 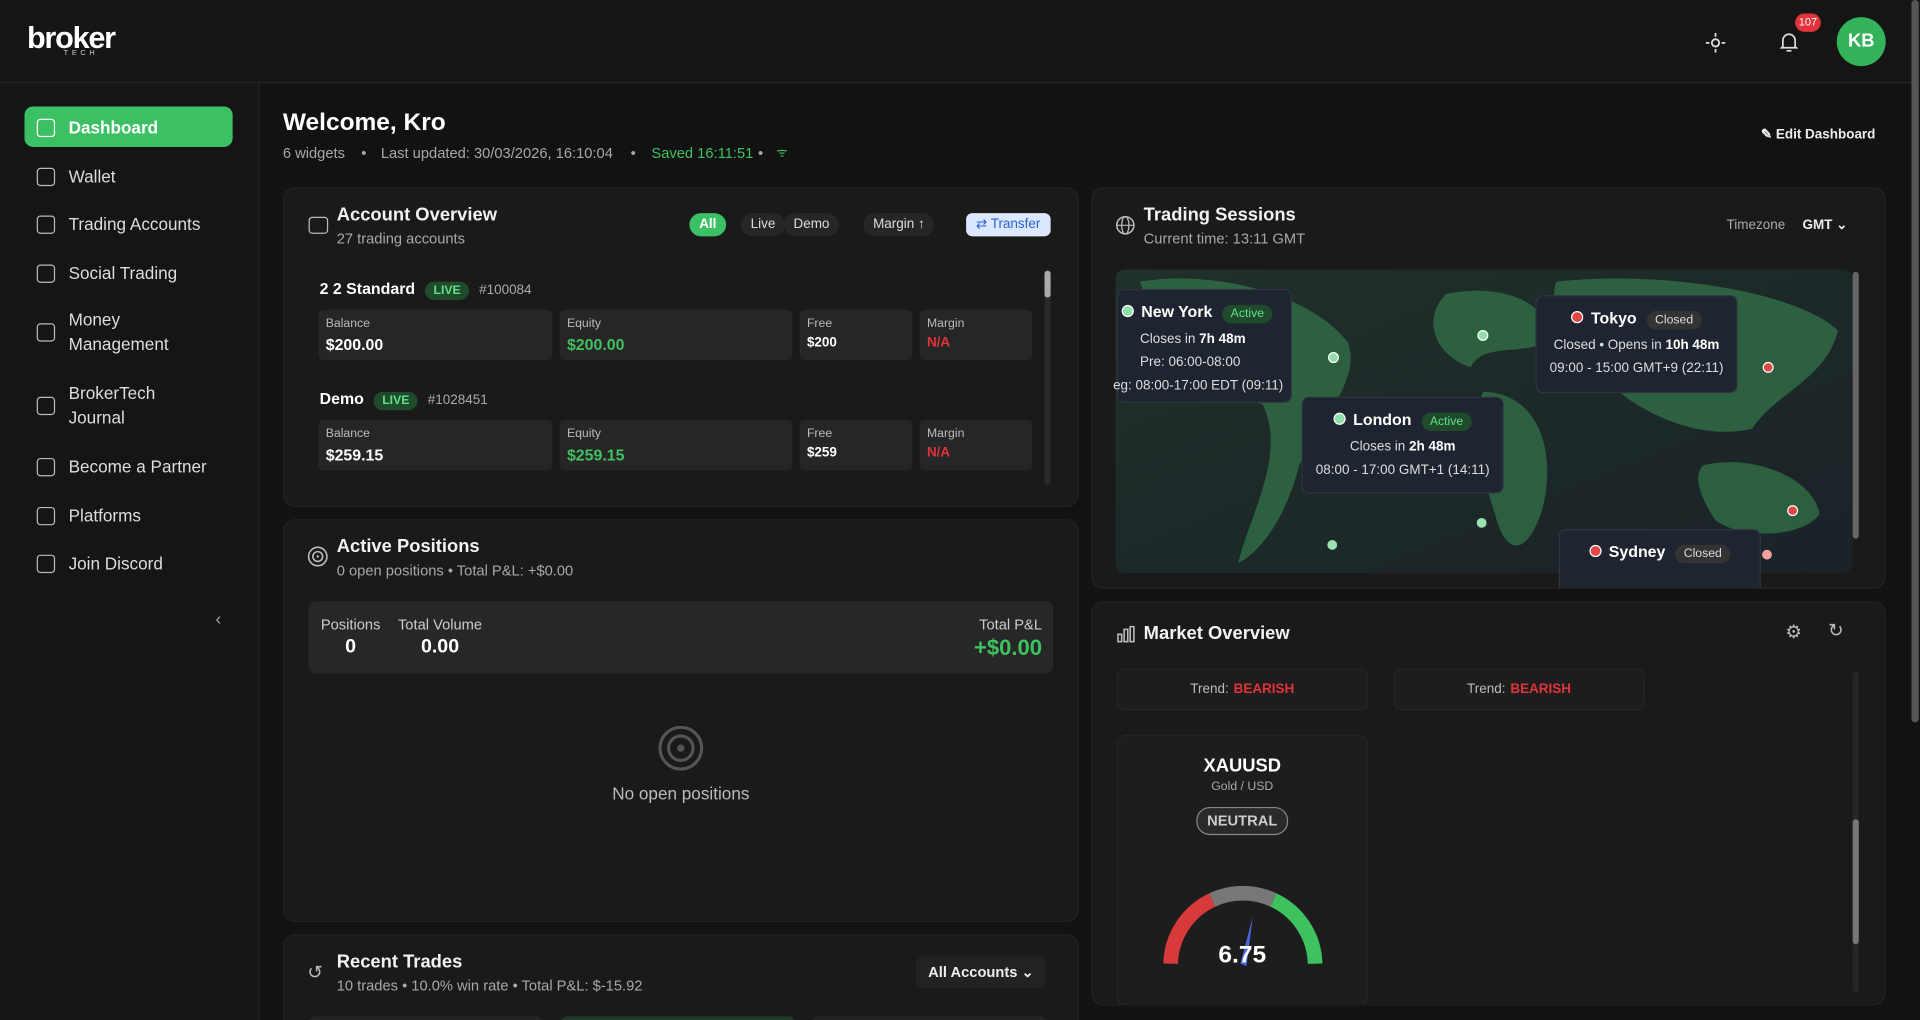 I want to click on session-title: Sydney Closed, so click(x=1660, y=553).